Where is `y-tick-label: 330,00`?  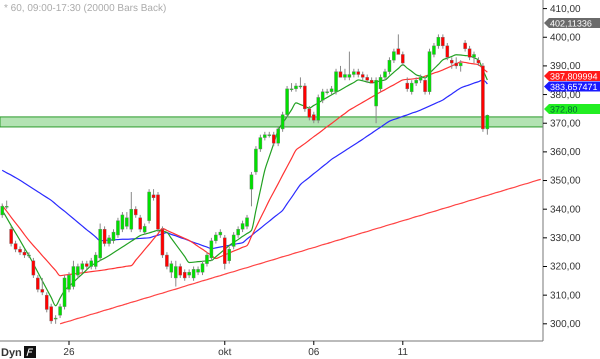
y-tick-label: 330,00 is located at coordinates (566, 238).